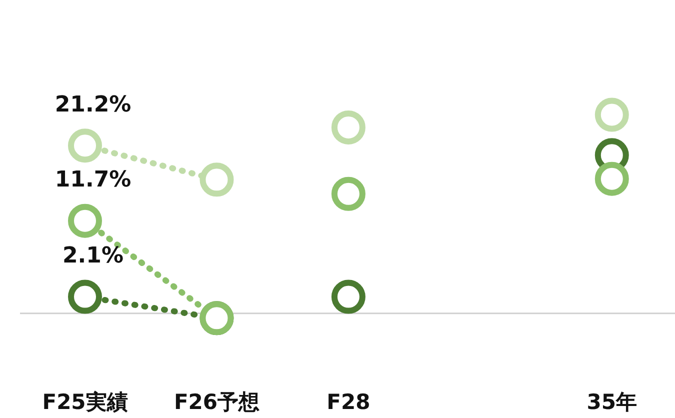 The width and height of the screenshot is (675, 418). What do you see at coordinates (348, 402) in the screenshot?
I see `x-tick-label: F28` at bounding box center [348, 402].